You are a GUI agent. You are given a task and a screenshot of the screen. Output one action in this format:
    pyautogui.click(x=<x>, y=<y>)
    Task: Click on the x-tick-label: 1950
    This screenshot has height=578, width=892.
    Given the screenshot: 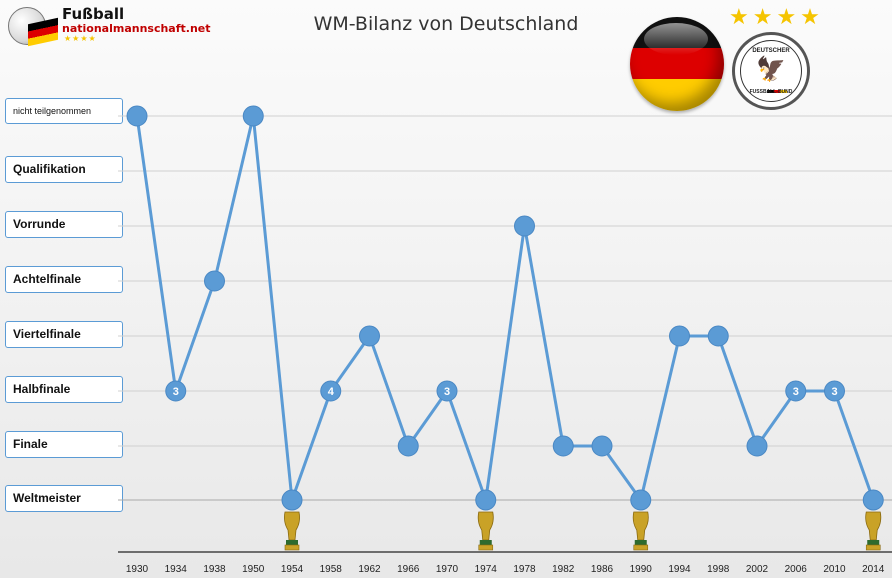 What is the action you would take?
    pyautogui.click(x=253, y=569)
    